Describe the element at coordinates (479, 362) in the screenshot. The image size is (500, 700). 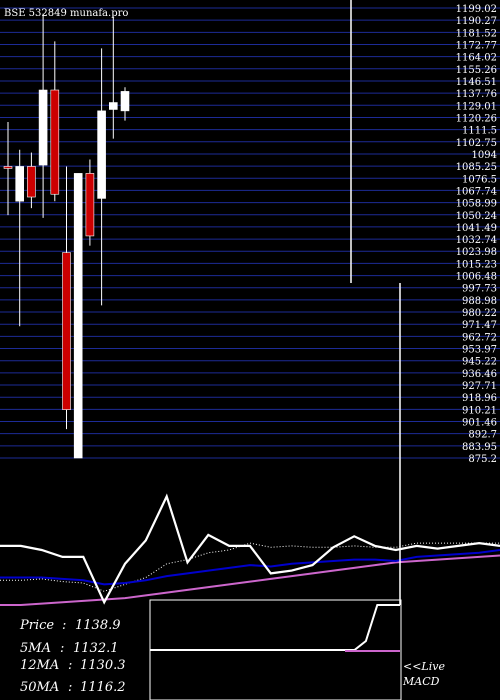
I see `y-tick-label: 945.22` at that location.